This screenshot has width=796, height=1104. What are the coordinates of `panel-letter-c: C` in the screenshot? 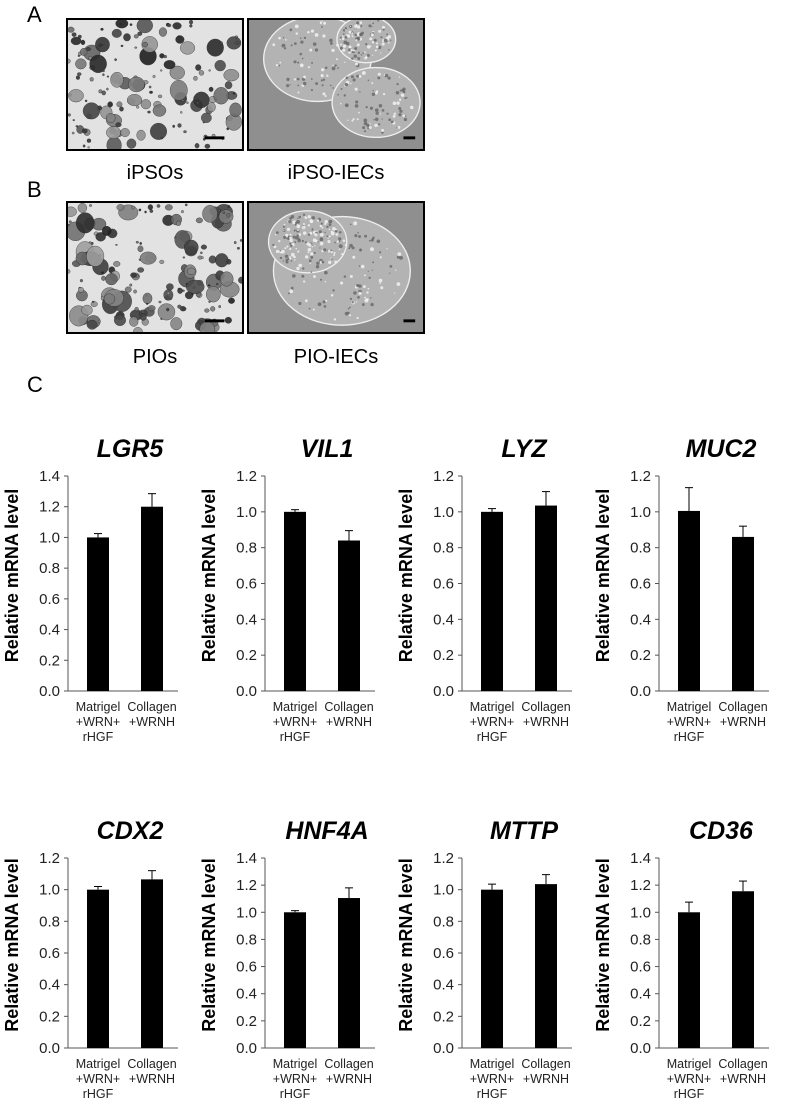 It's located at (35, 384).